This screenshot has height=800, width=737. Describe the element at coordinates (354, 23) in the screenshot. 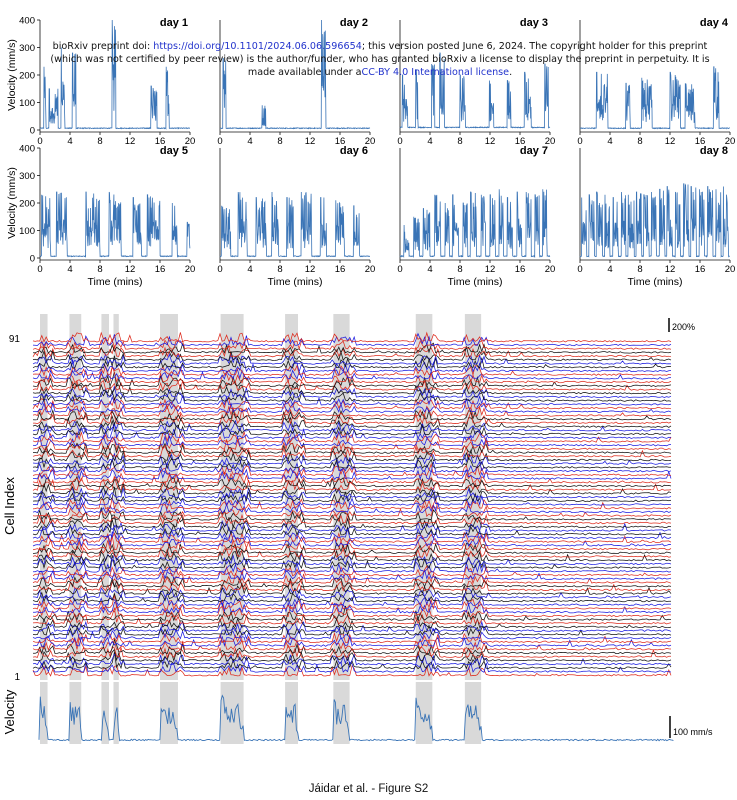

I see `day-title: day 2` at that location.